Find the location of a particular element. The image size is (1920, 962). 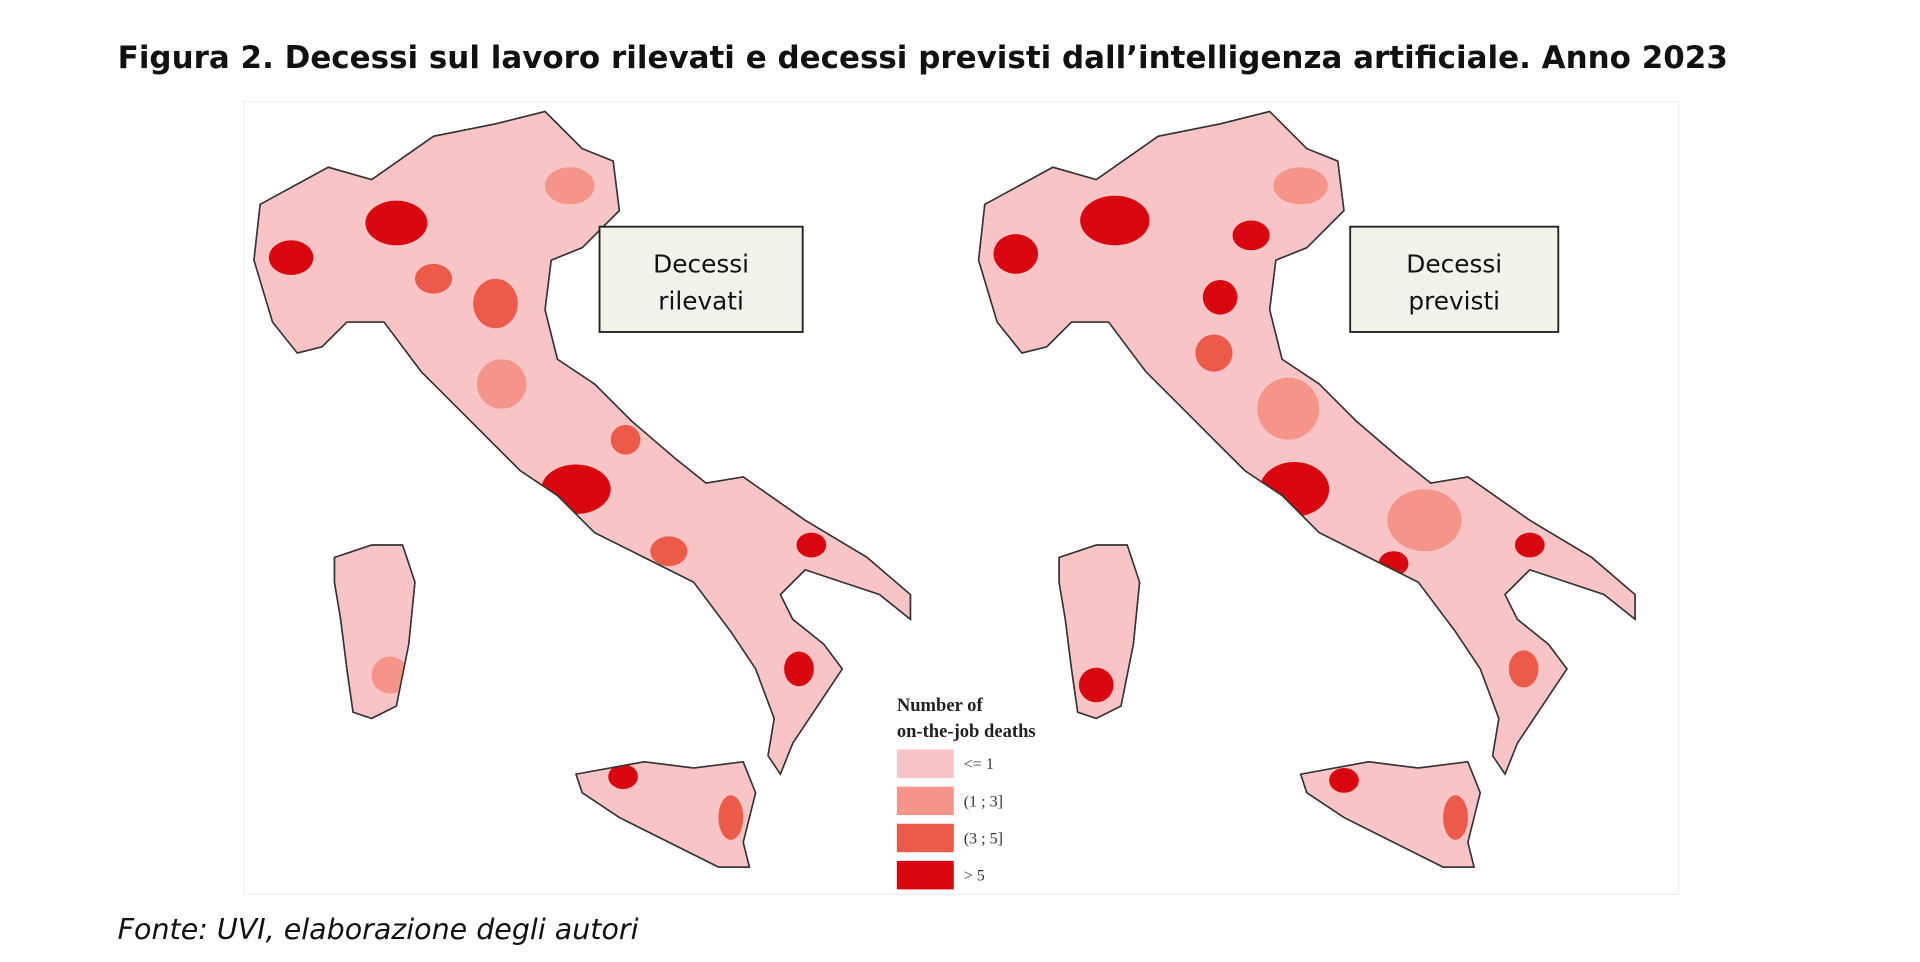

legend-label: (1 ; 3] is located at coordinates (983, 801).